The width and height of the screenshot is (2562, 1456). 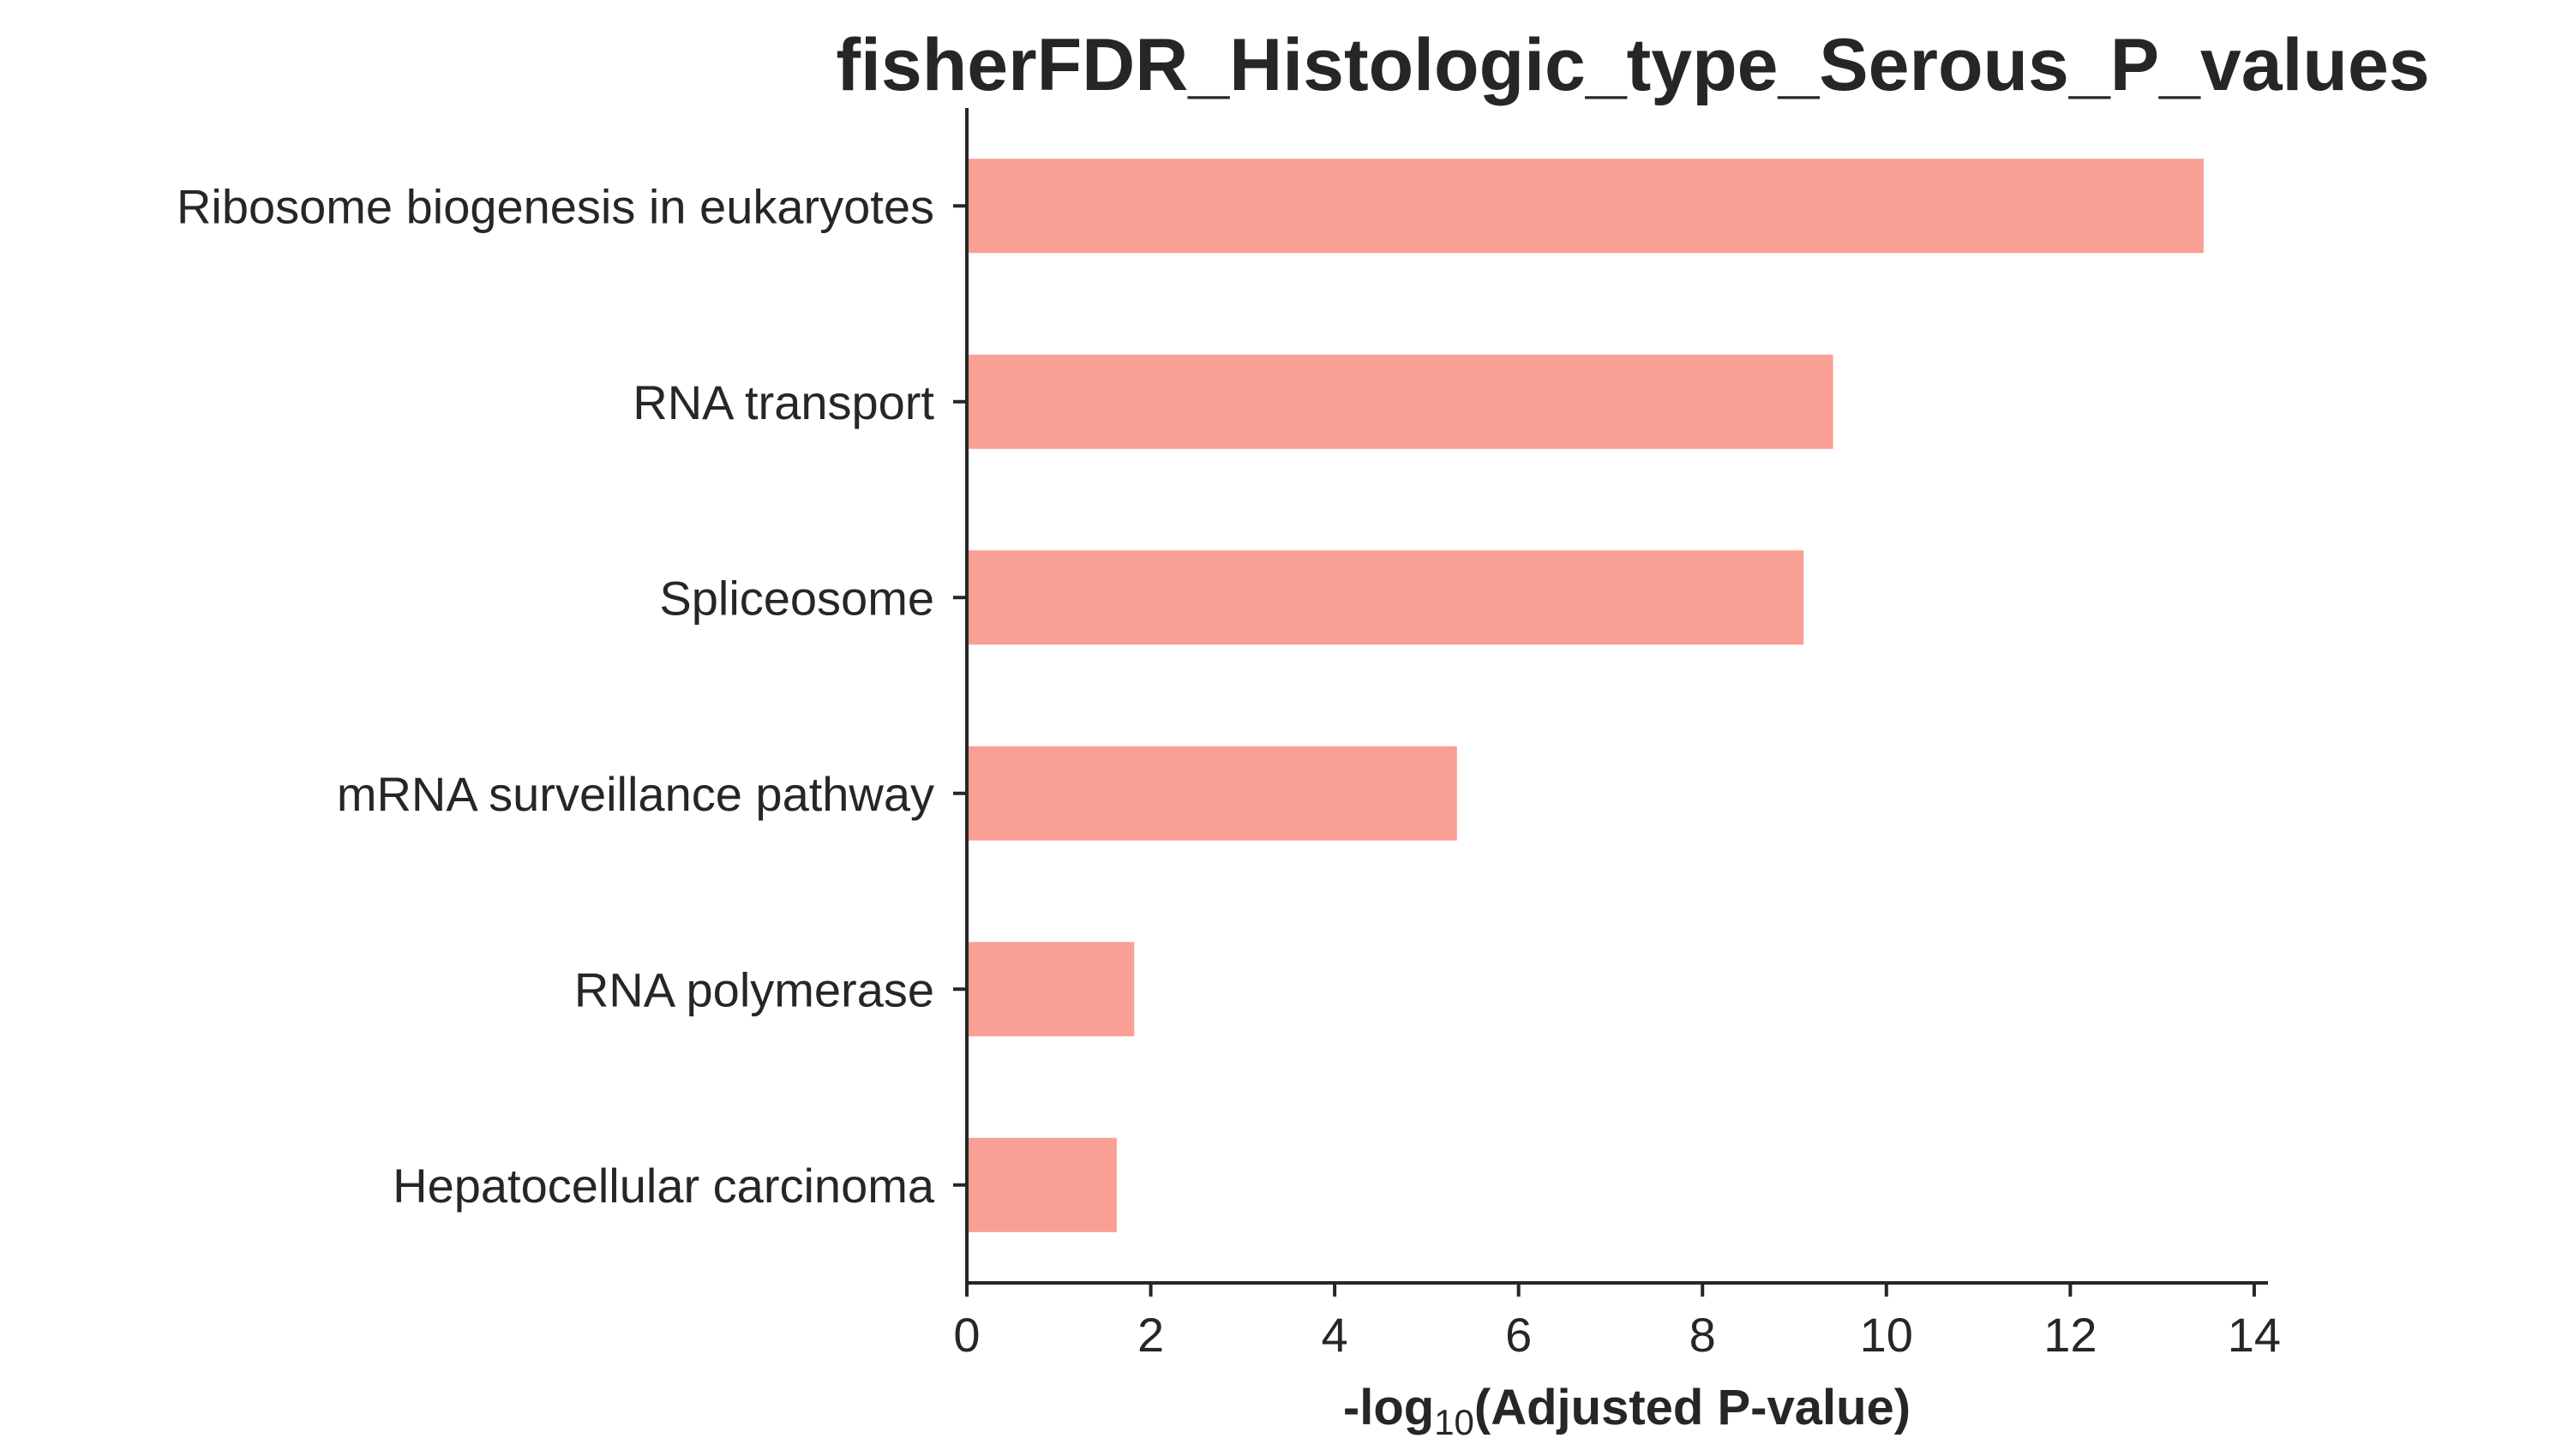 I want to click on x-tick-label: 12, so click(x=2070, y=1335).